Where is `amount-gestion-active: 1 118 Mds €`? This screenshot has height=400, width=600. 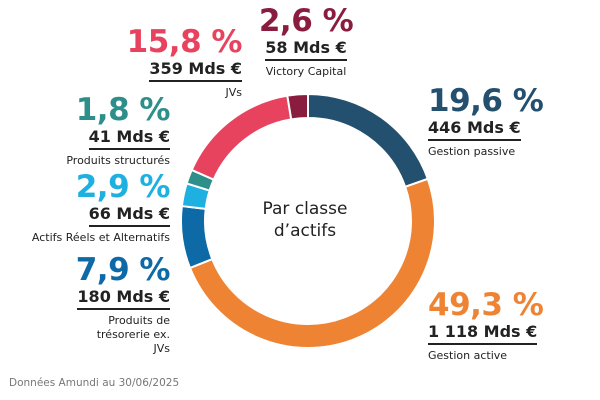 amount-gestion-active: 1 118 Mds € is located at coordinates (483, 334).